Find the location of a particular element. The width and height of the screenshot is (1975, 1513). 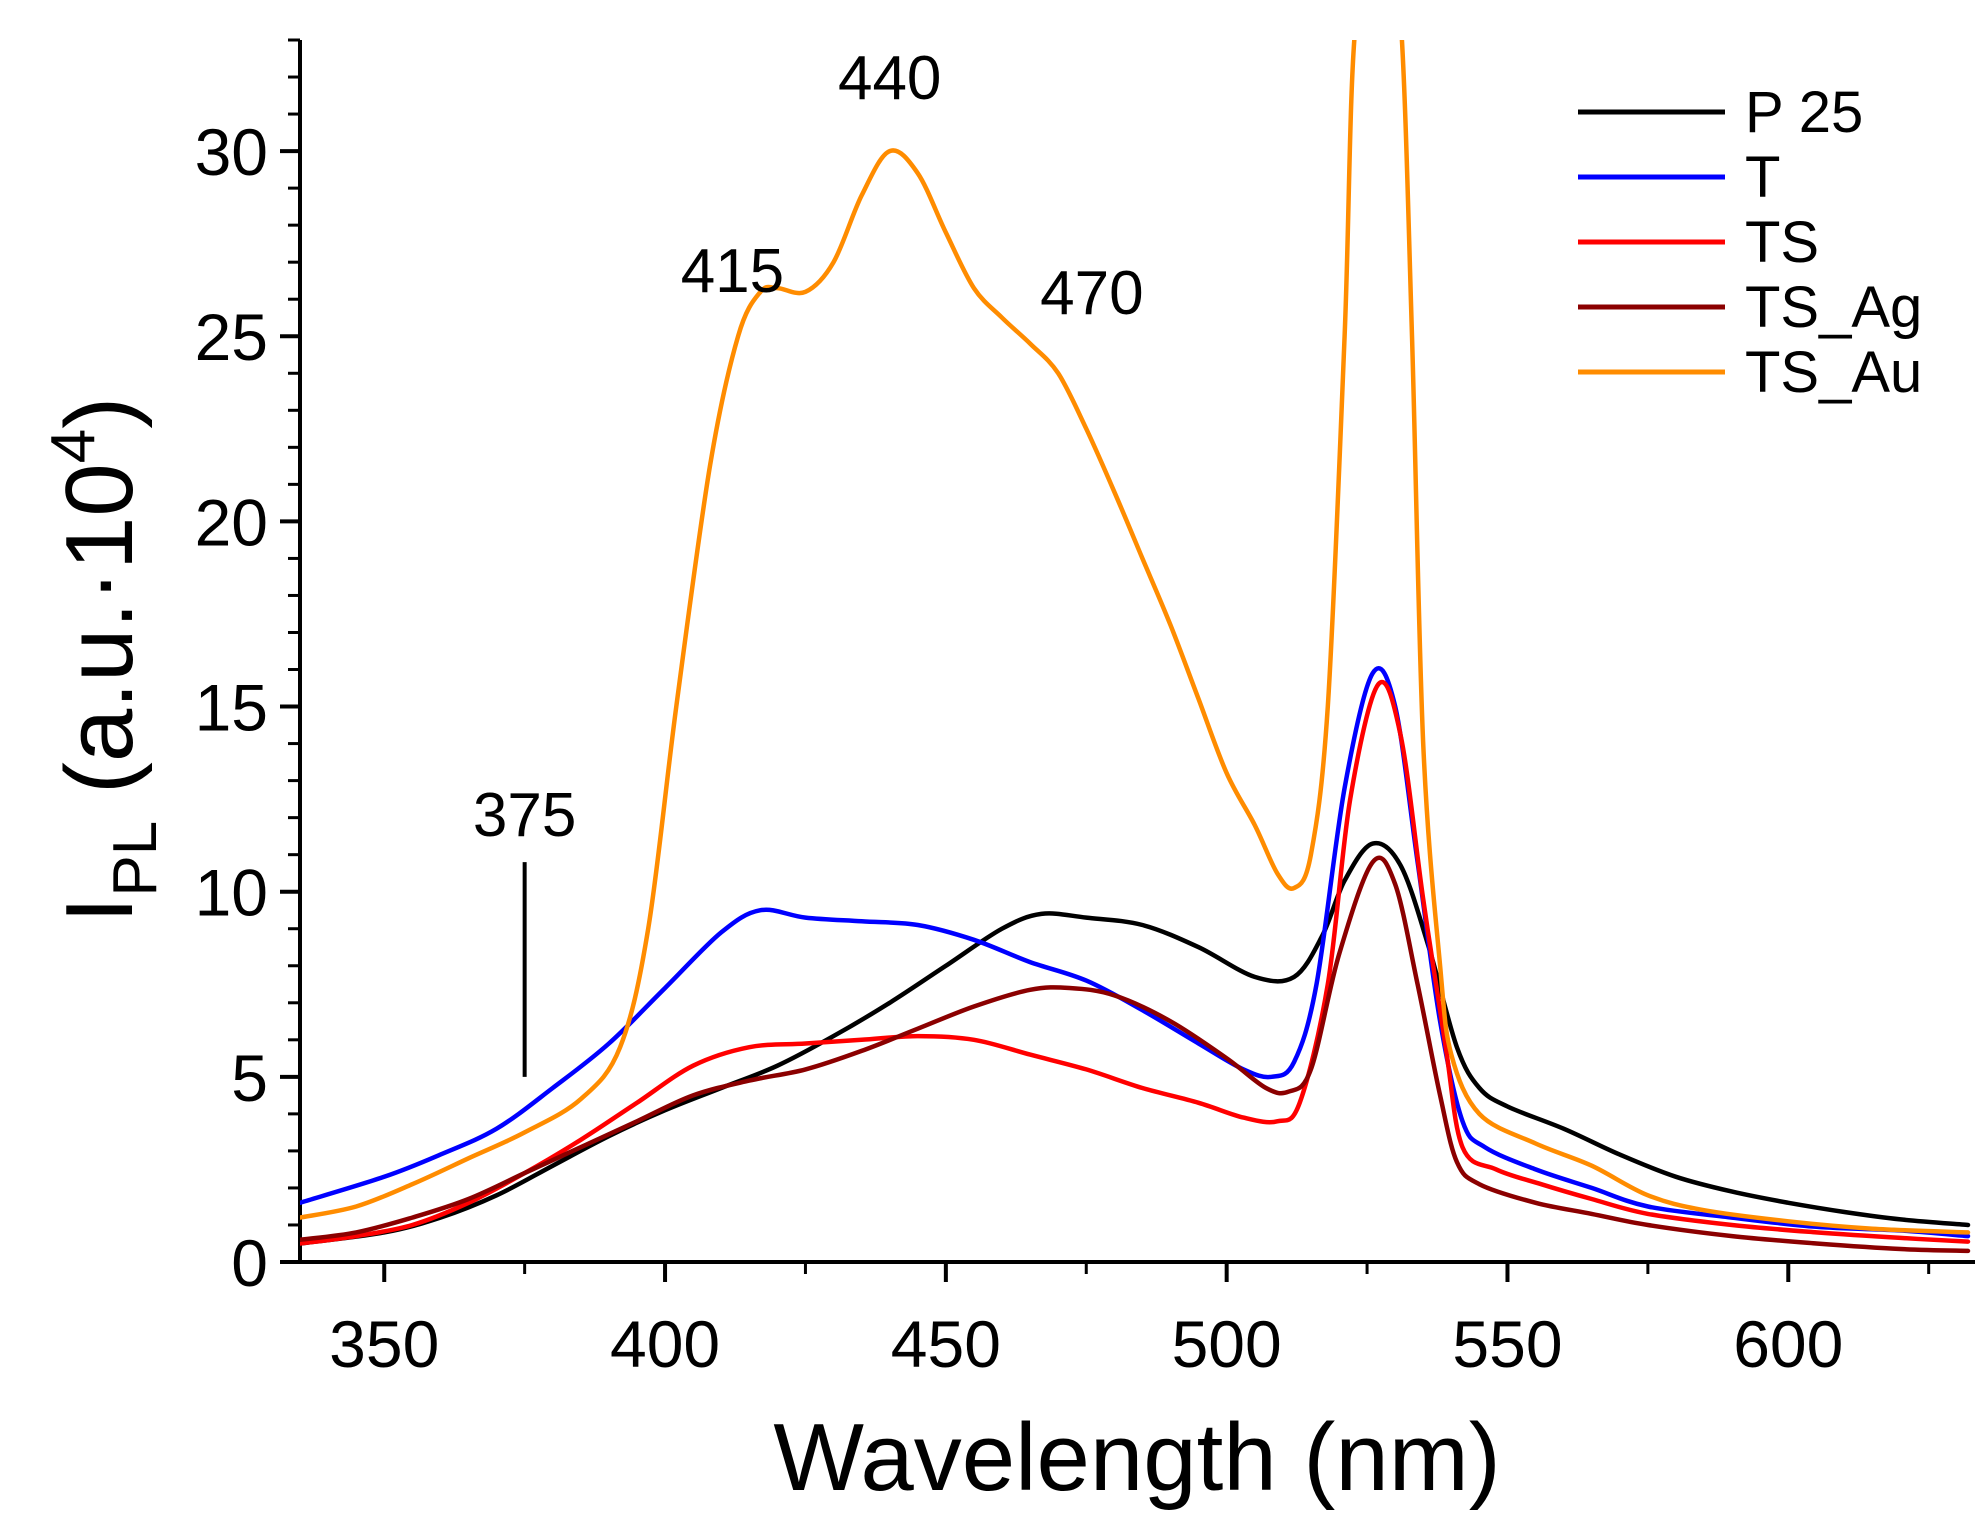

x-tick-label: 350 is located at coordinates (384, 1344).